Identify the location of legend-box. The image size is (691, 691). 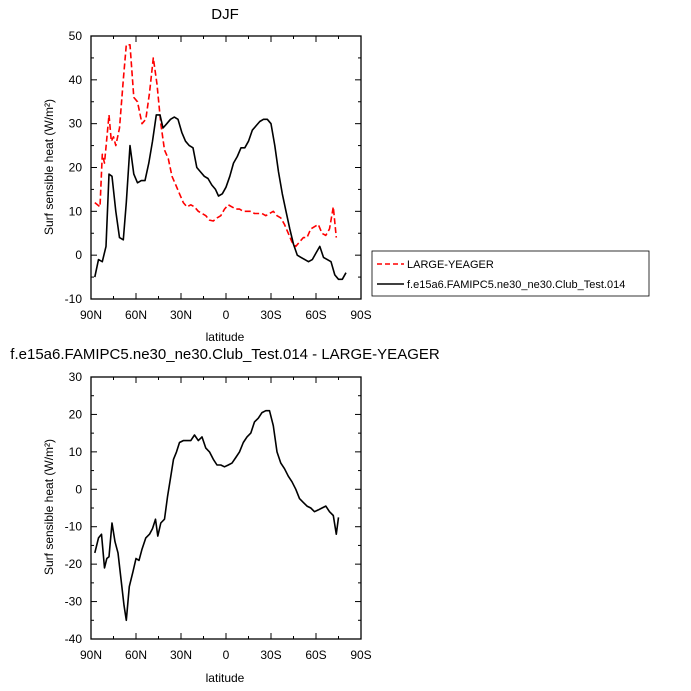
(510, 273).